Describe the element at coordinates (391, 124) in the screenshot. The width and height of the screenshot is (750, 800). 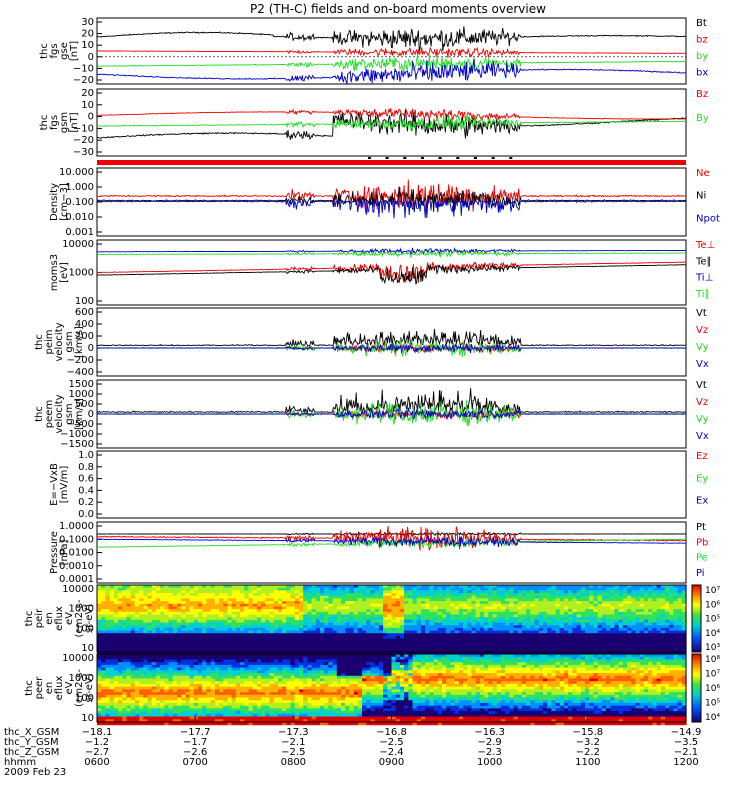
I see `series-Bx-gsm` at that location.